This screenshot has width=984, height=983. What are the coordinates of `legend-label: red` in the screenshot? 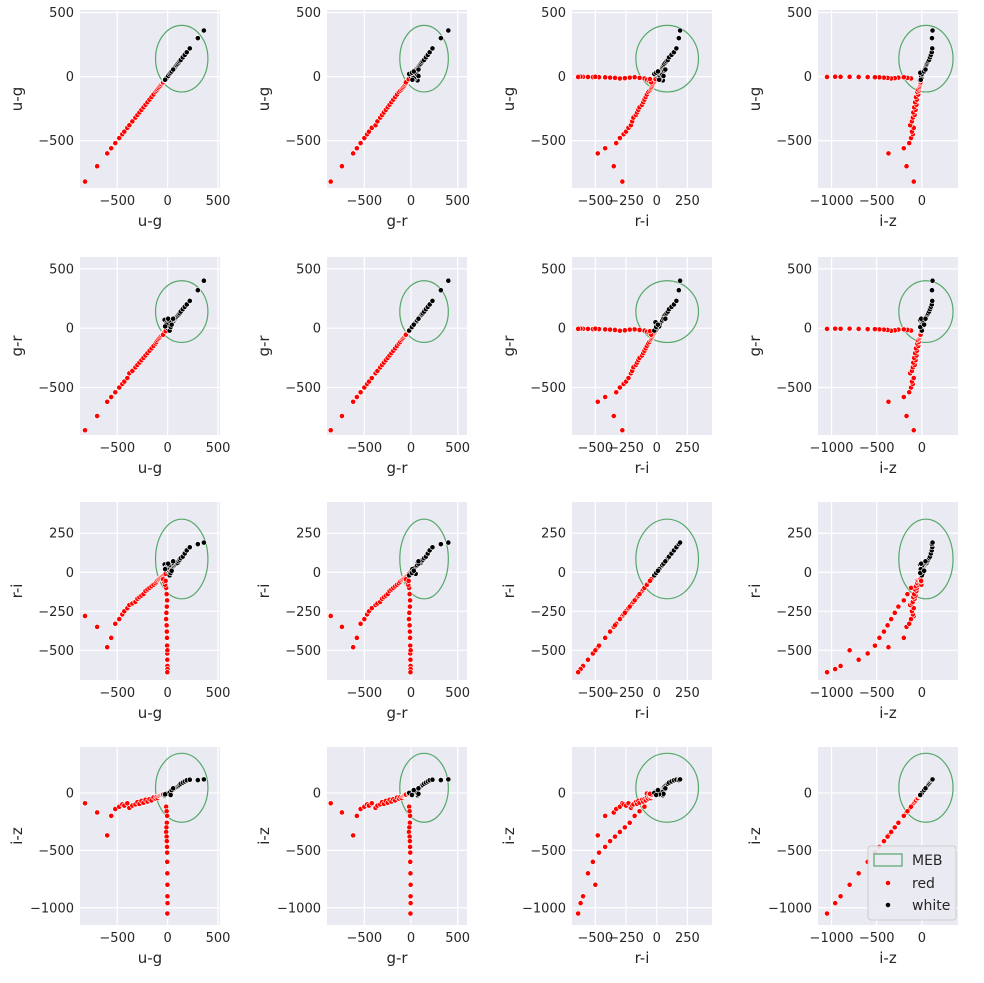 It's located at (923, 884).